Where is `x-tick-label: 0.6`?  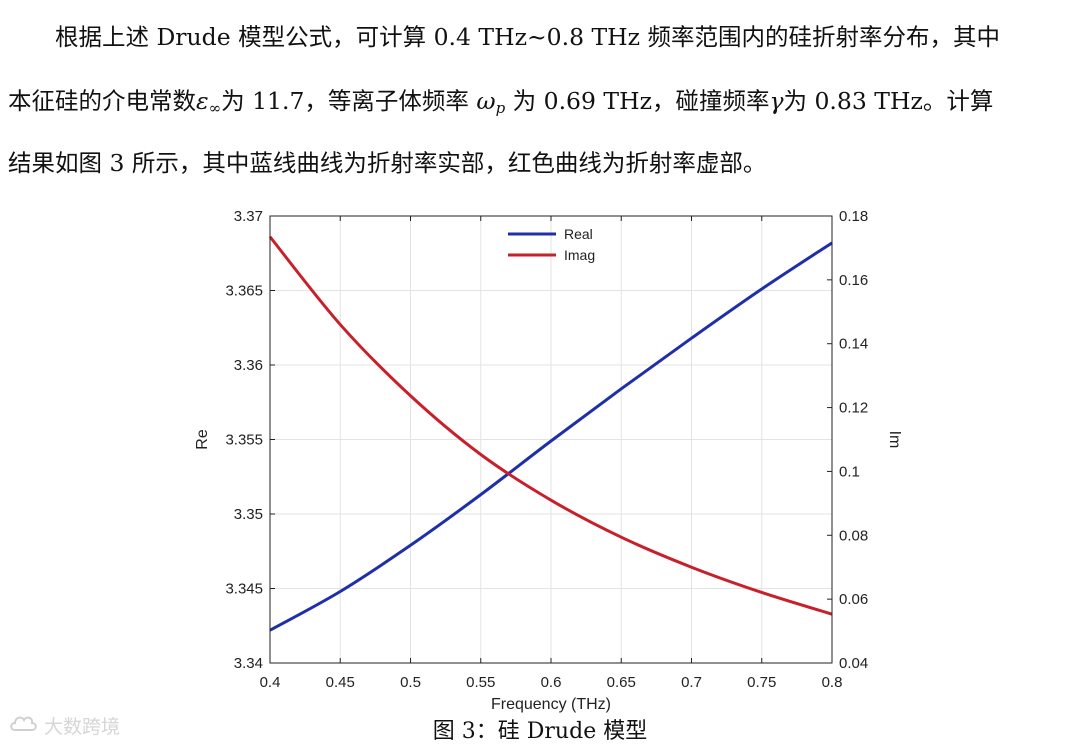 x-tick-label: 0.6 is located at coordinates (551, 682).